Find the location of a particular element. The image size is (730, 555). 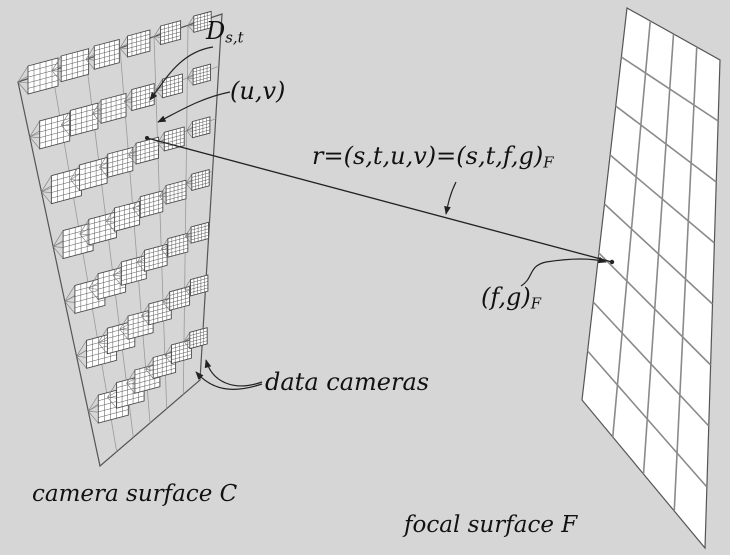

sample-point-pointer is located at coordinates (194, 107).